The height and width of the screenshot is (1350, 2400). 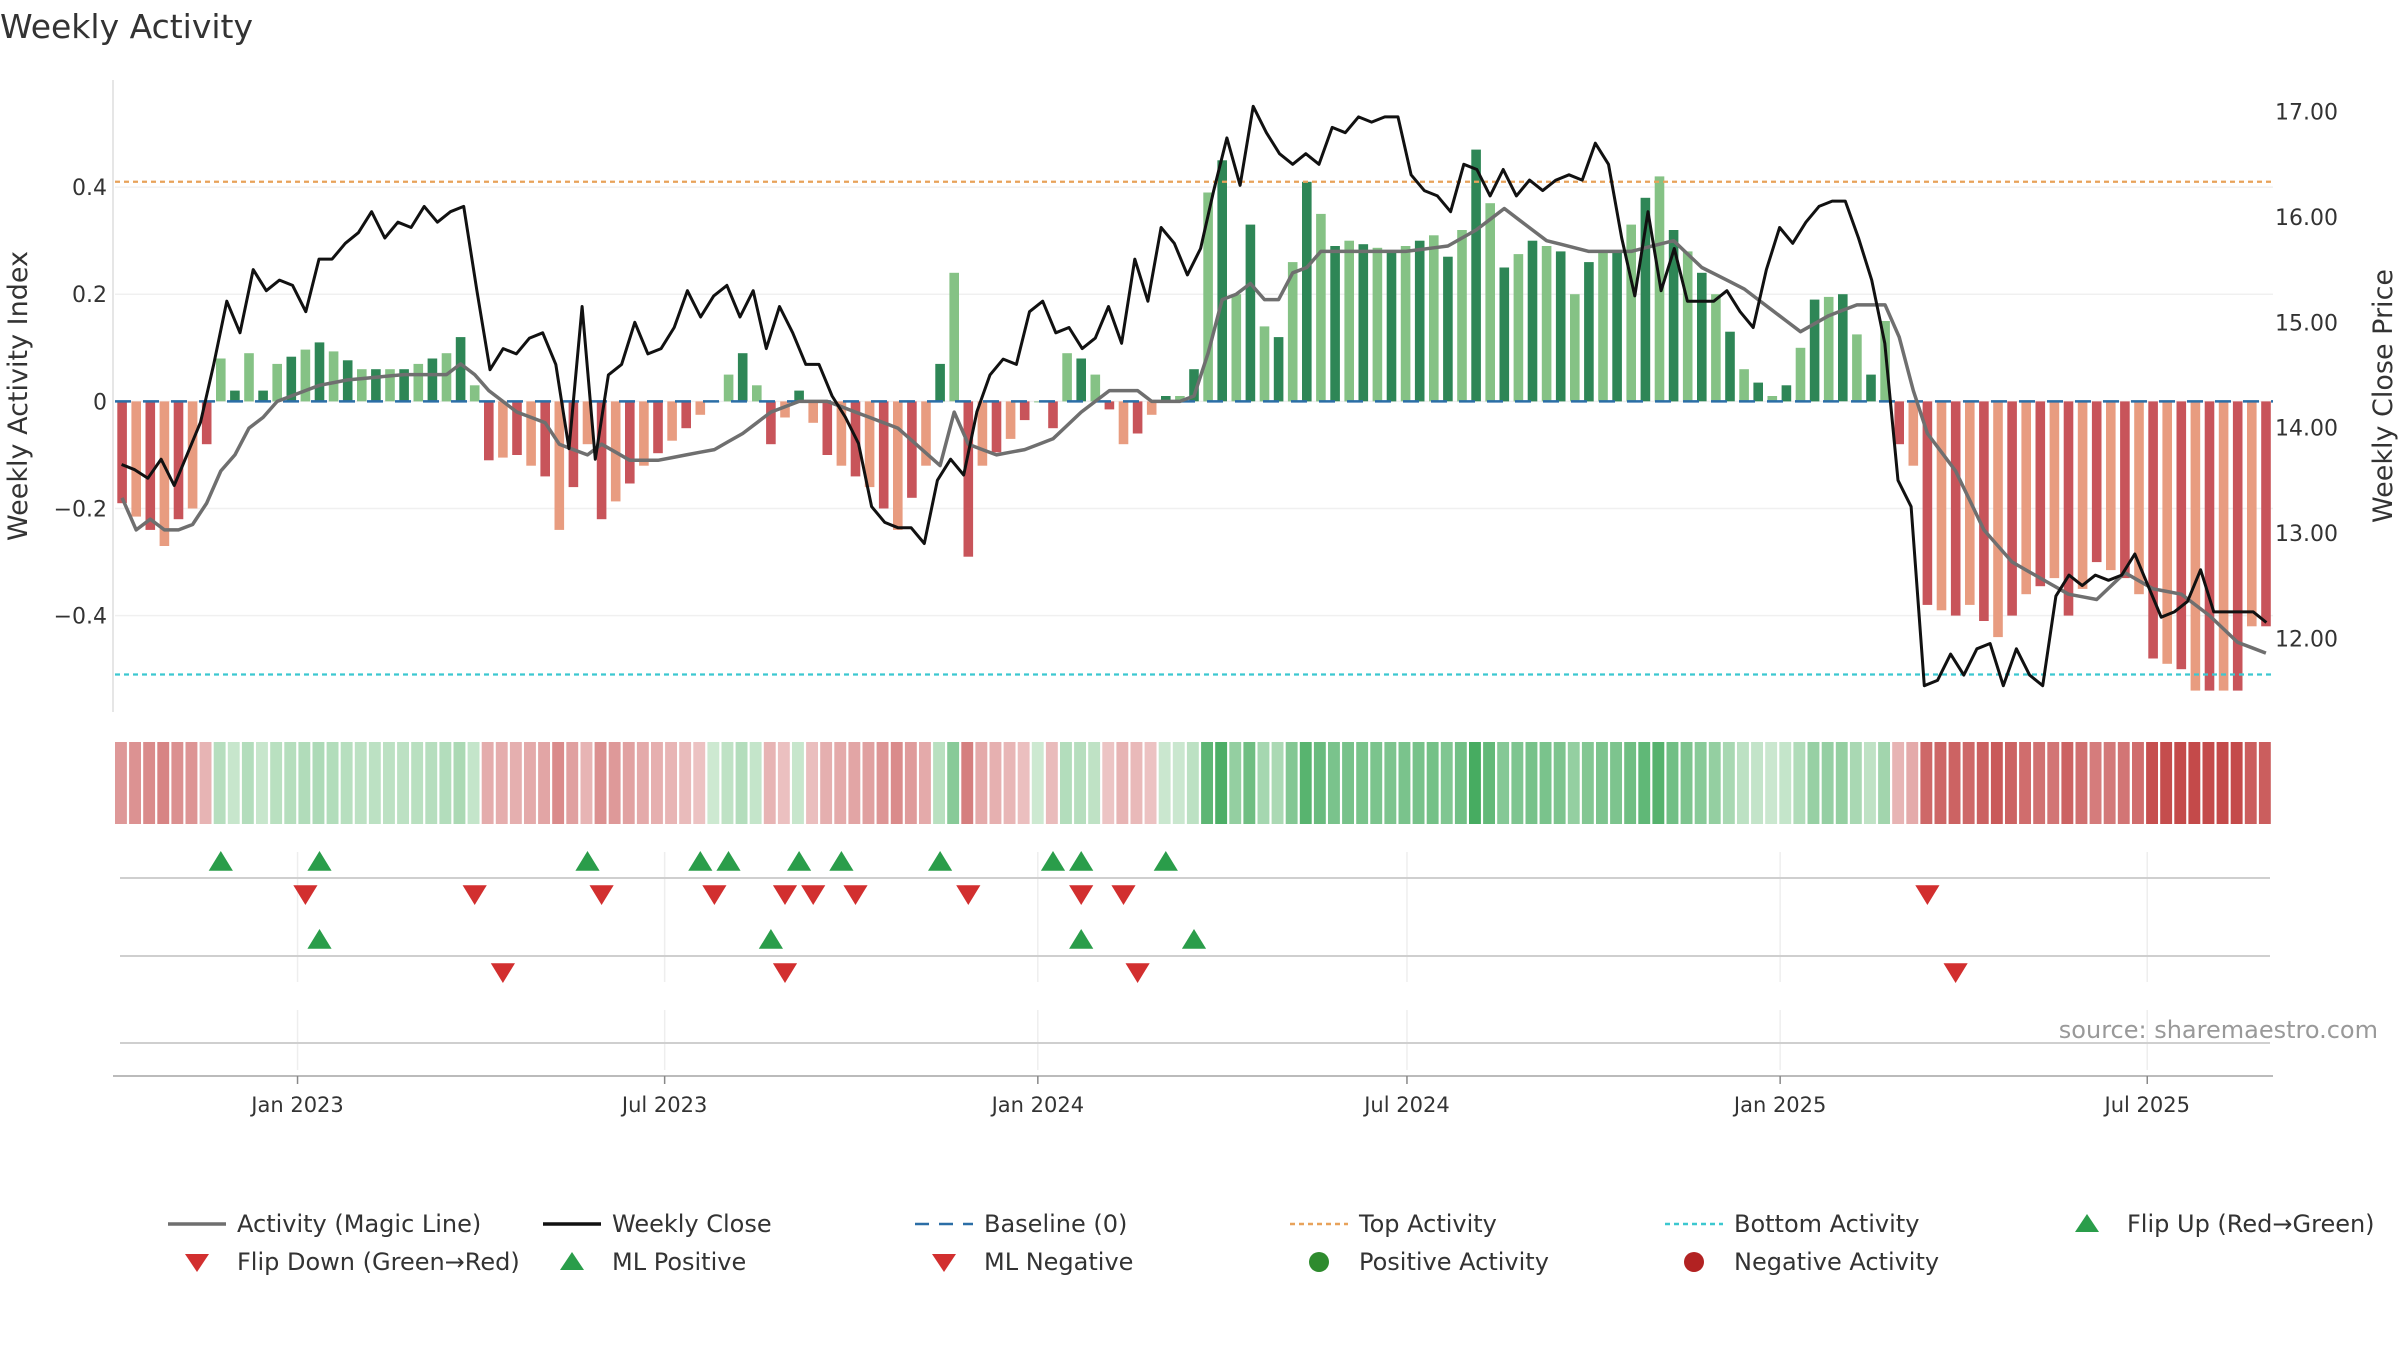 I want to click on left-tick-label: 0, so click(x=100, y=402).